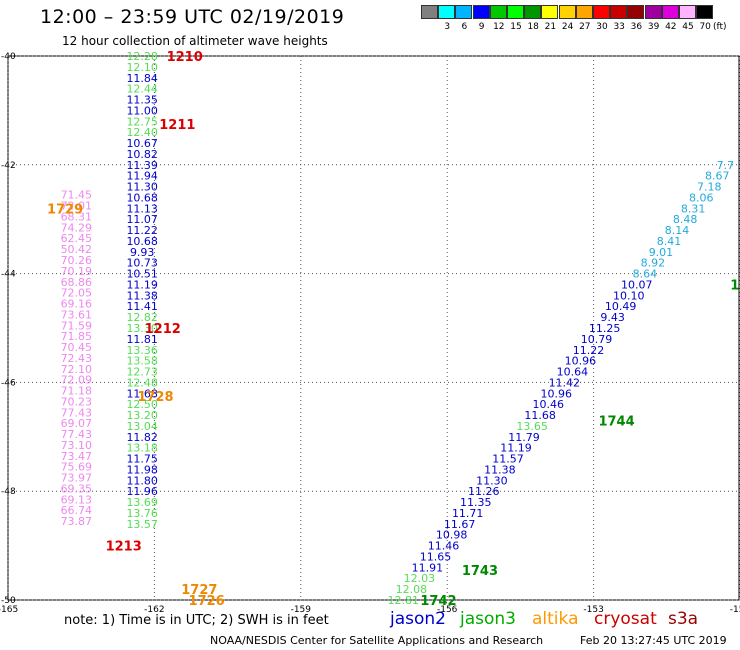 The height and width of the screenshot is (650, 740). What do you see at coordinates (621, 306) in the screenshot?
I see `wave-height-value: 10.49` at bounding box center [621, 306].